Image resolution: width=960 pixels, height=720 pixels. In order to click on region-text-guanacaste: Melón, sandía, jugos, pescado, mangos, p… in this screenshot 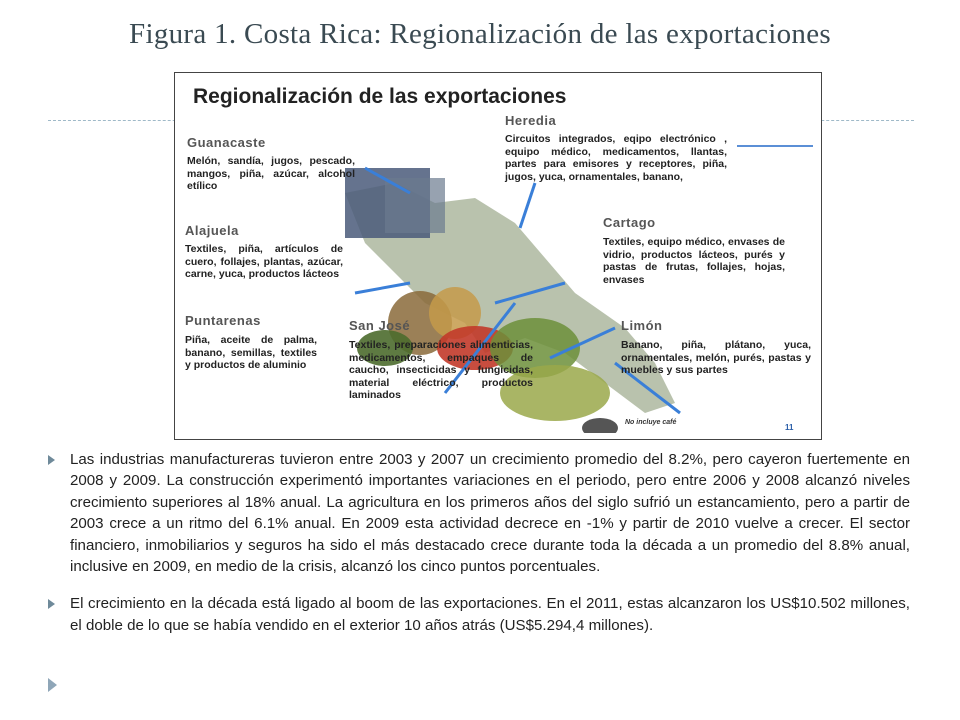, I will do `click(271, 173)`.